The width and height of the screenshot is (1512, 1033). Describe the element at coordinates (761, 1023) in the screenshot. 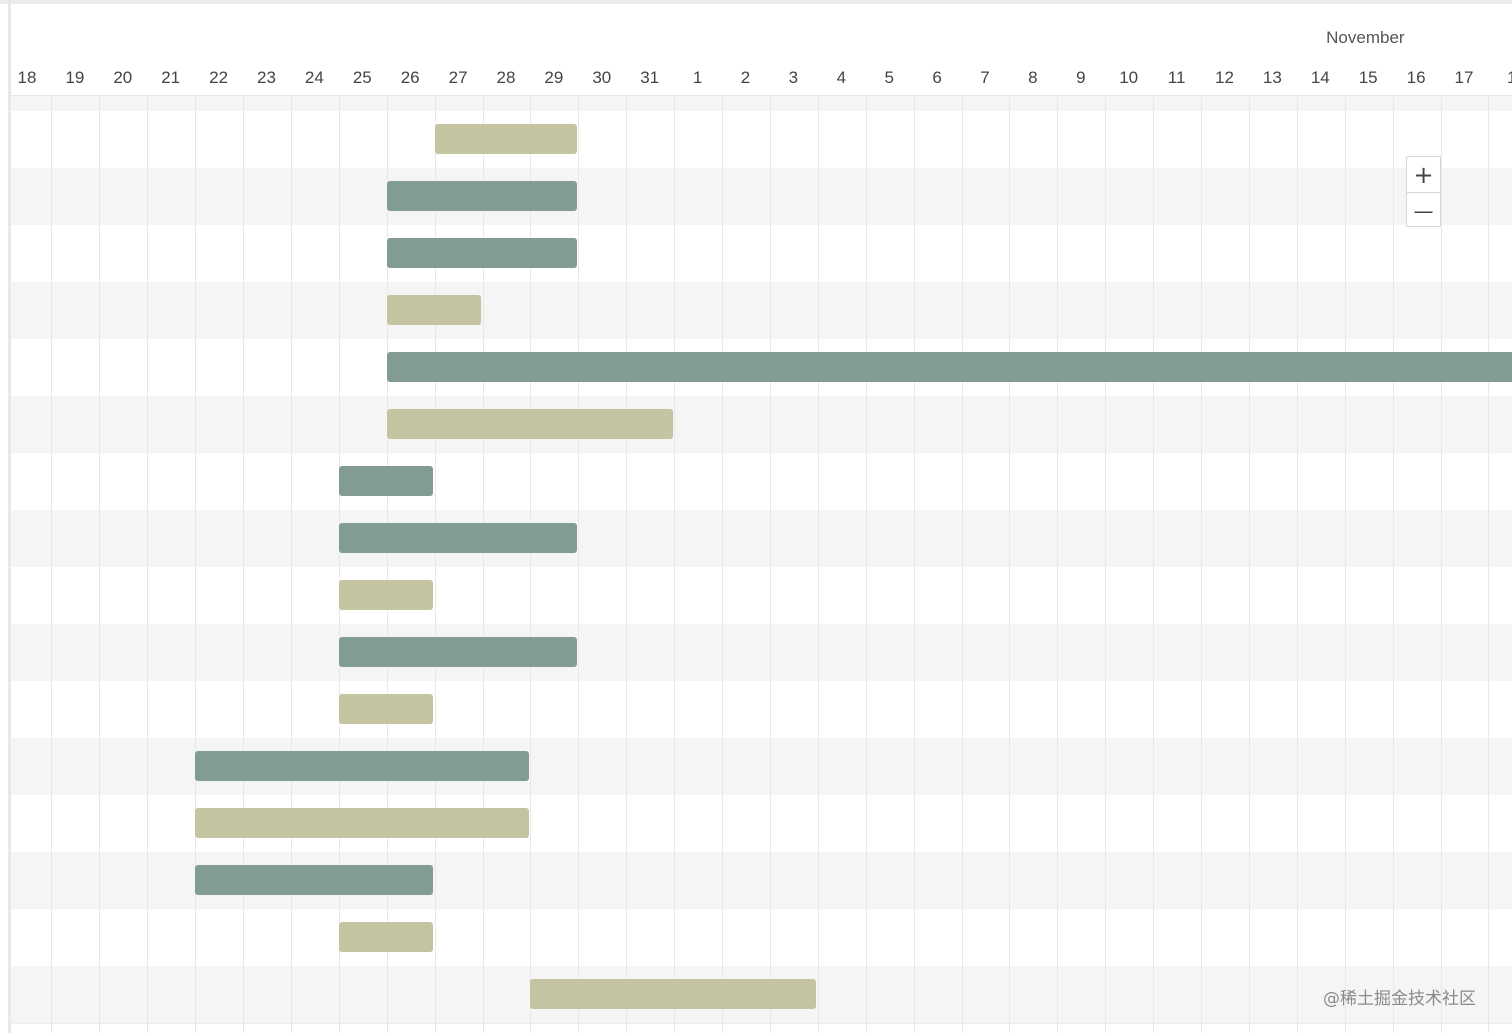

I see `row-separator` at that location.